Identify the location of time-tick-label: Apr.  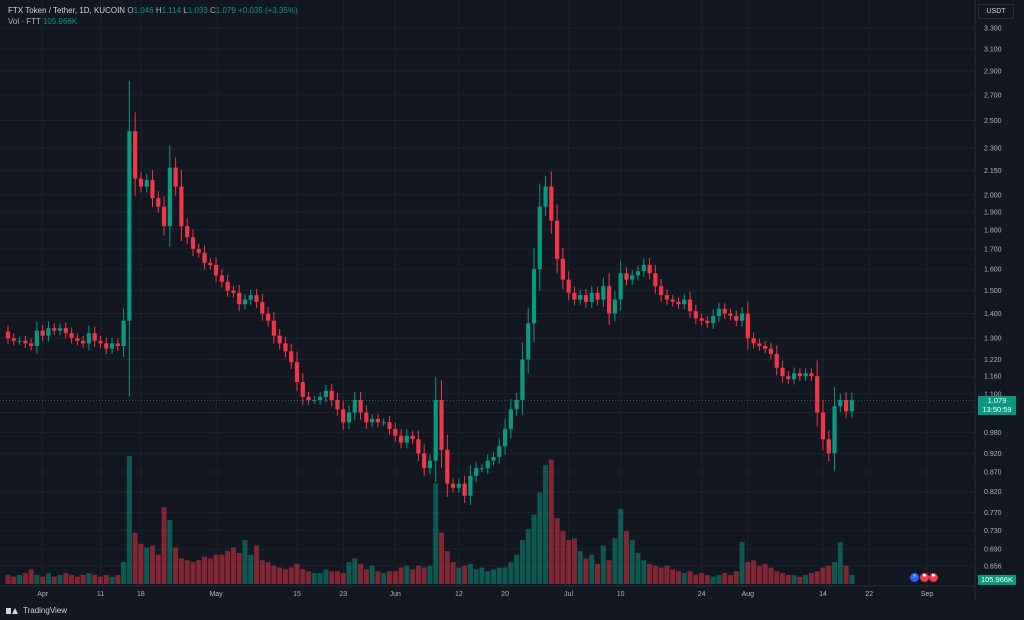
(43, 594).